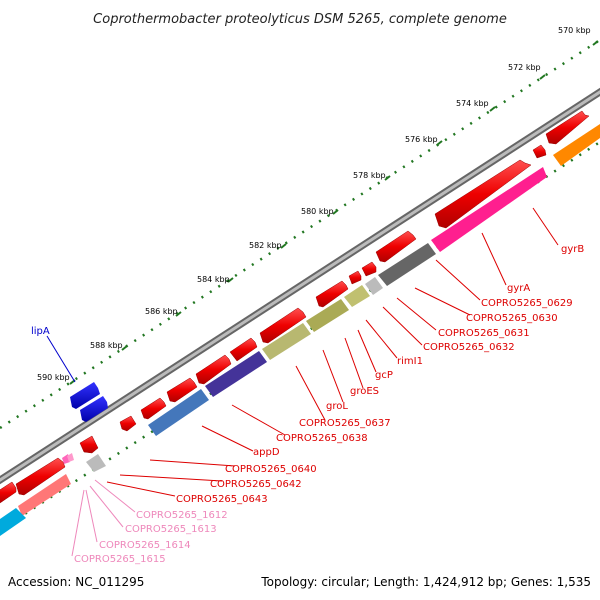 The image size is (600, 600). Describe the element at coordinates (256, 484) in the screenshot. I see `gene-label: COPRO5265_0642` at that location.